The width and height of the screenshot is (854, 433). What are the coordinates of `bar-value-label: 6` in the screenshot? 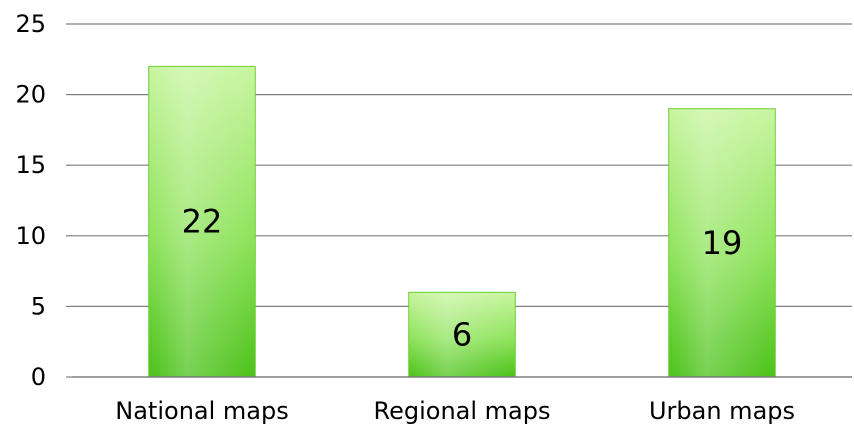 It's located at (462, 335).